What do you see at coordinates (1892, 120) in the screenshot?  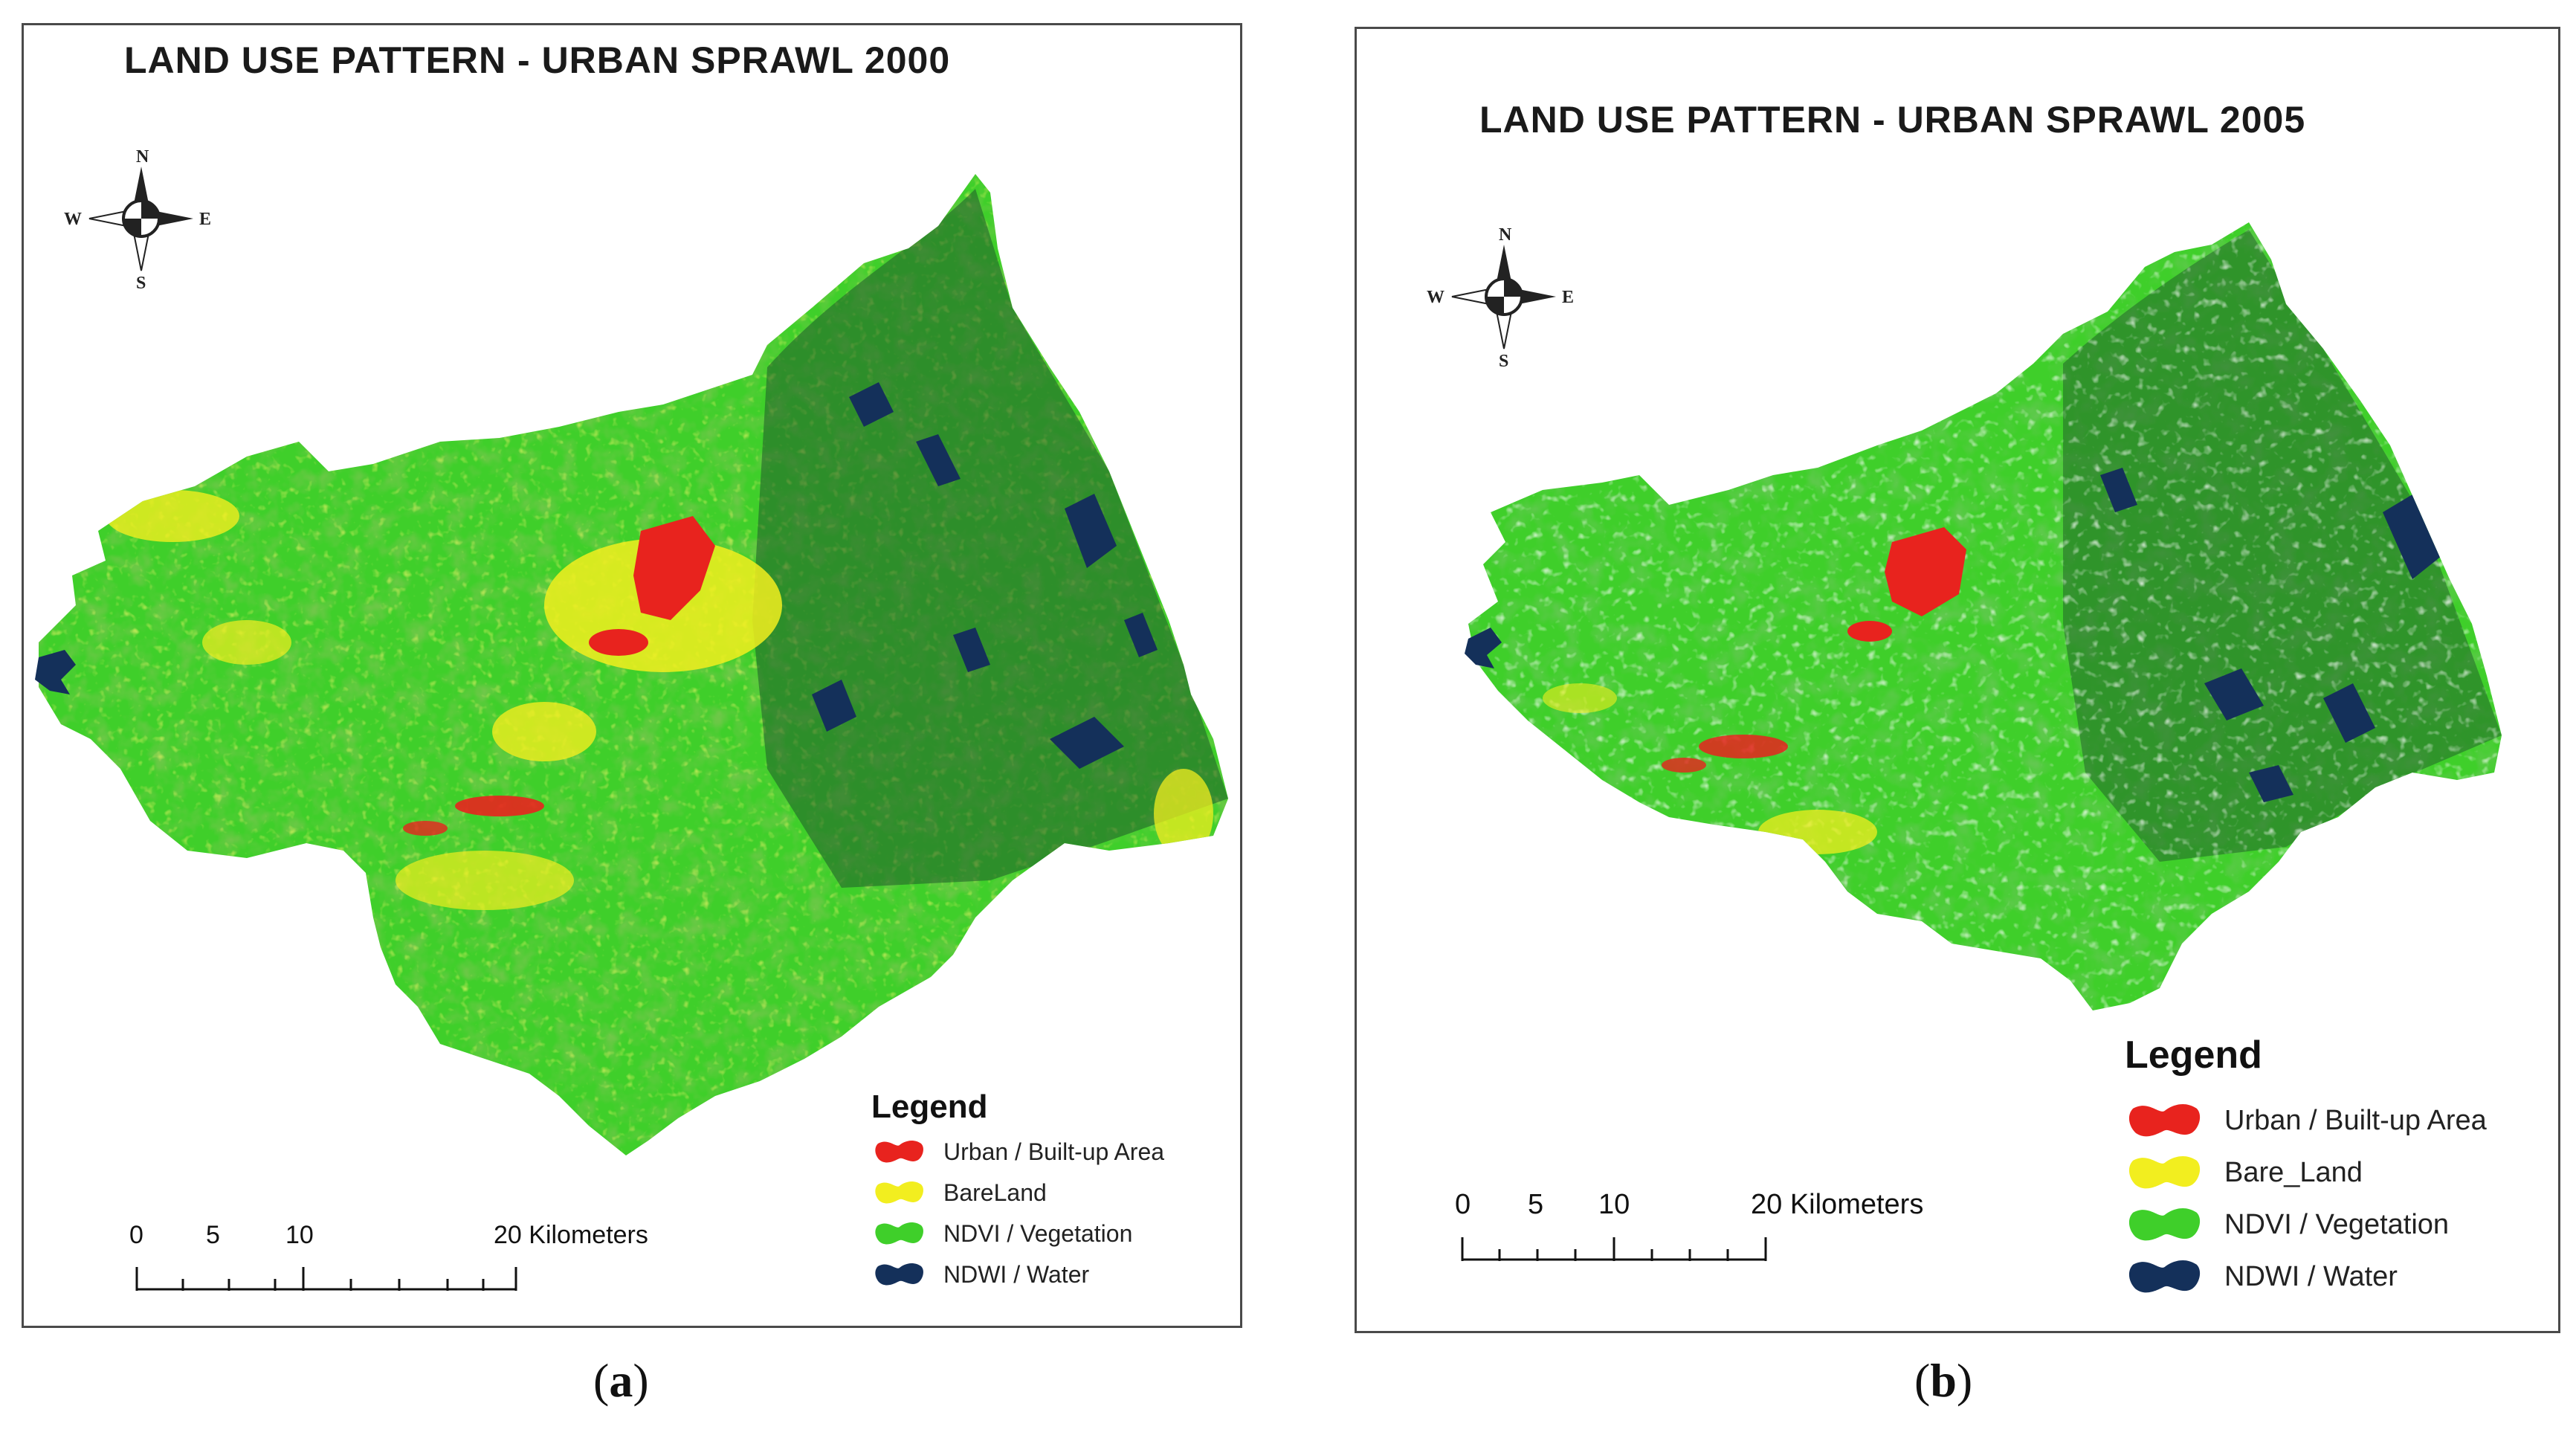 I see `map-title: LAND USE PATTERN - URBAN SPRAWL 2005` at bounding box center [1892, 120].